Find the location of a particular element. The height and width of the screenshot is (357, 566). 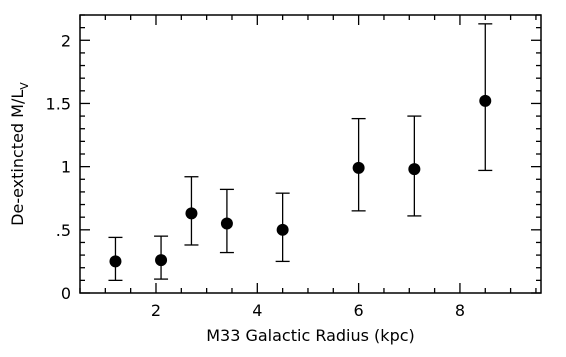

y-axis-title: De-extincted M/LV is located at coordinates (19, 154).